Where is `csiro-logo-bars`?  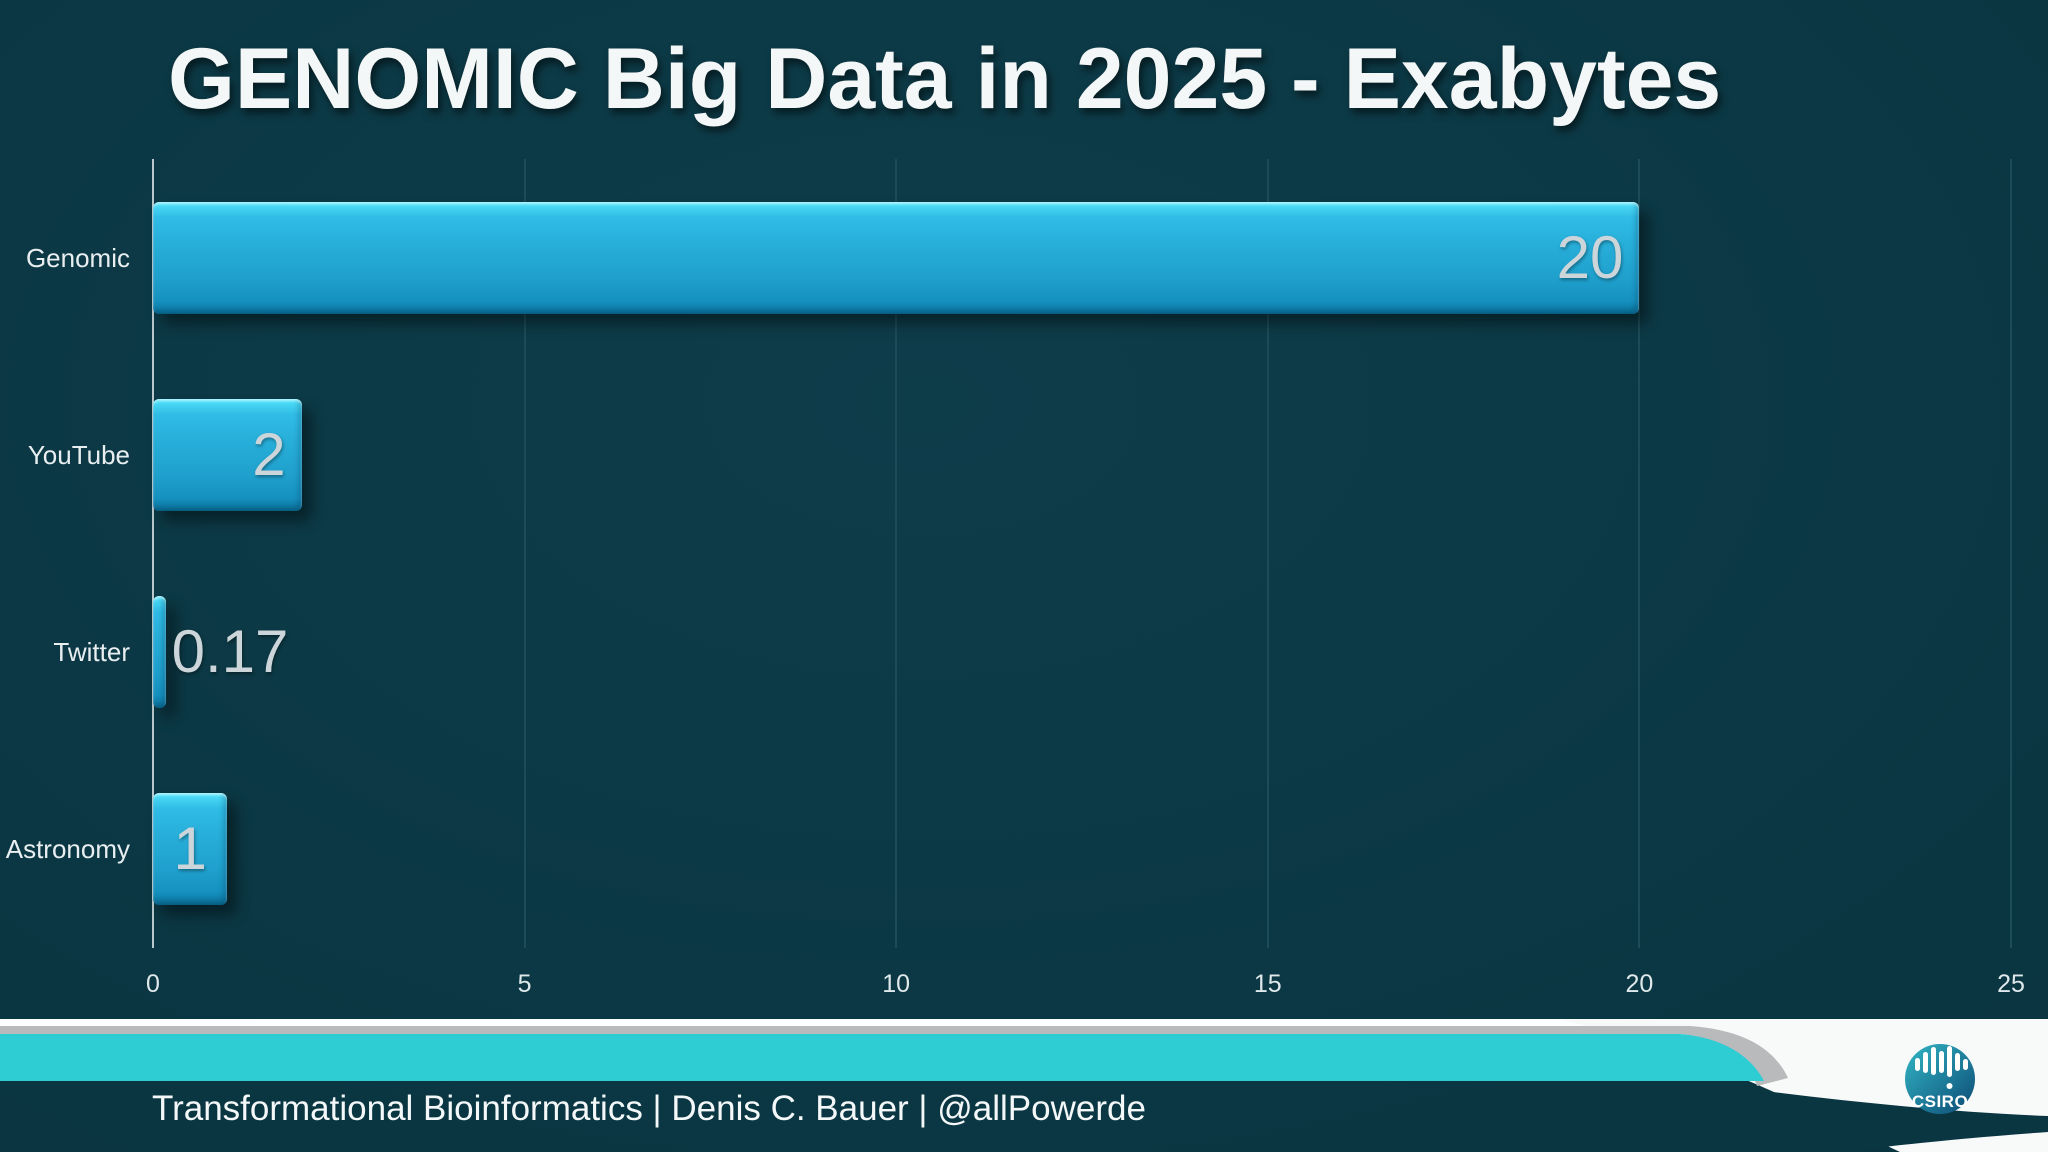
csiro-logo-bars is located at coordinates (1941, 1067).